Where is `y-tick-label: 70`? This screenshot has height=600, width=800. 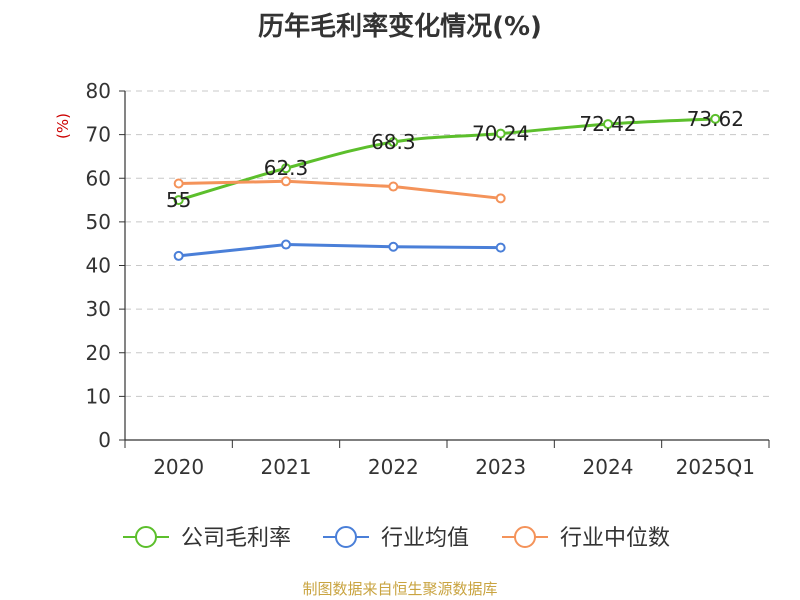 y-tick-label: 70 is located at coordinates (98, 135).